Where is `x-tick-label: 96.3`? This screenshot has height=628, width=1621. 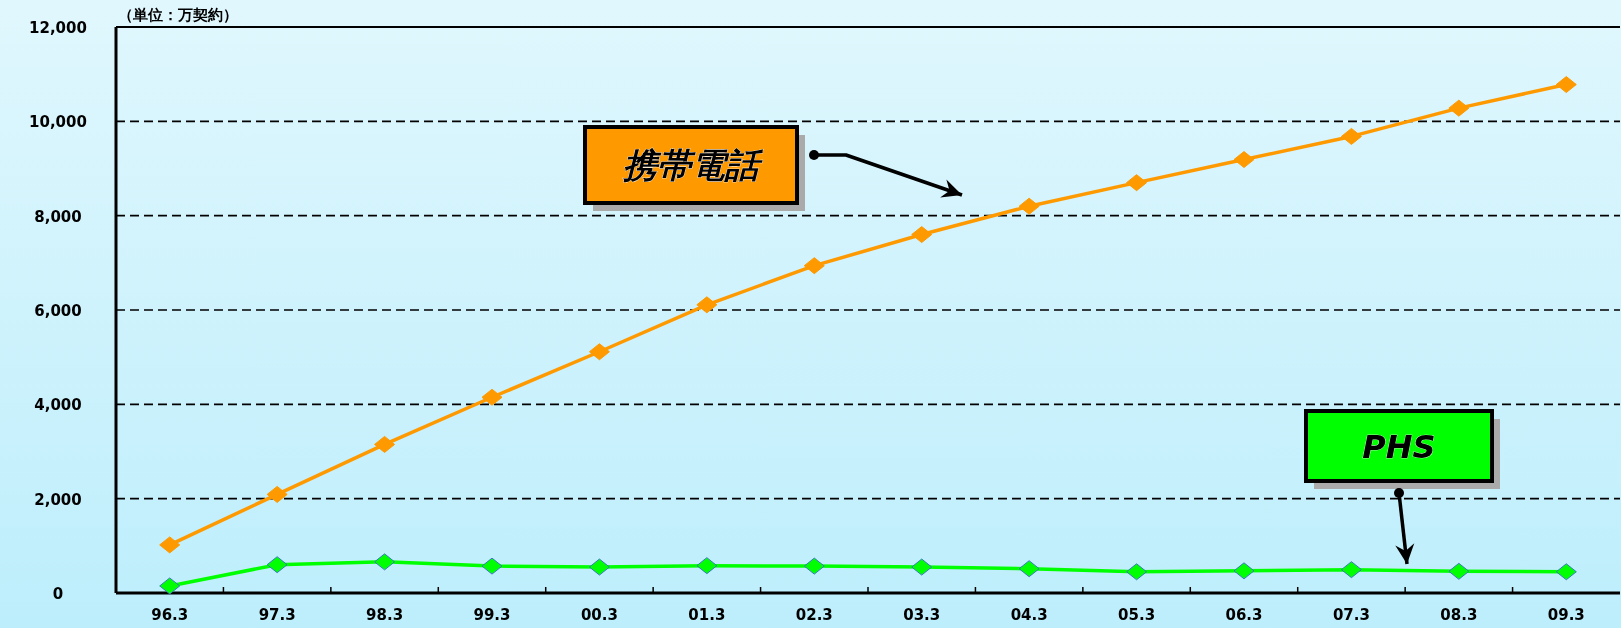
x-tick-label: 96.3 is located at coordinates (170, 615).